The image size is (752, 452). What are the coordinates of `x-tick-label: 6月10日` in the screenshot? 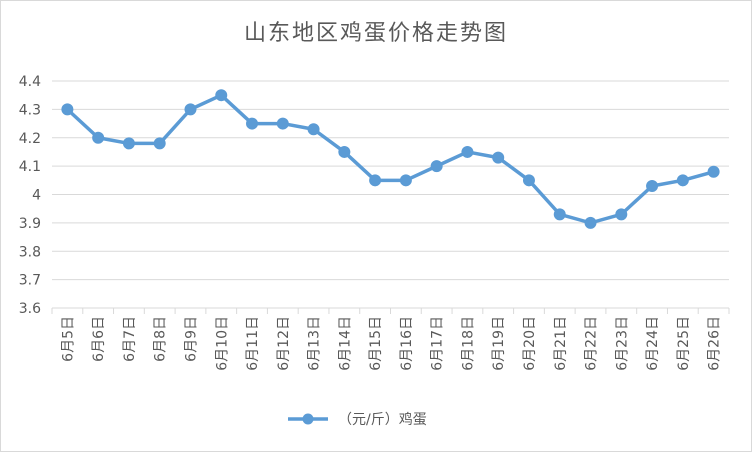 It's located at (222, 343).